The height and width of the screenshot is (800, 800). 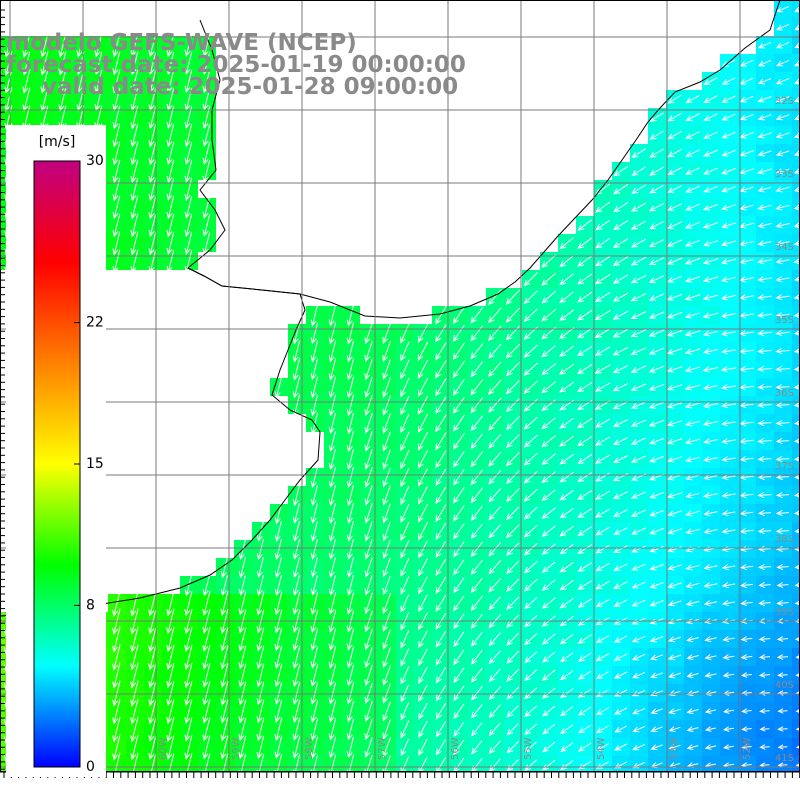 What do you see at coordinates (784, 758) in the screenshot?
I see `lat-label: 41S` at bounding box center [784, 758].